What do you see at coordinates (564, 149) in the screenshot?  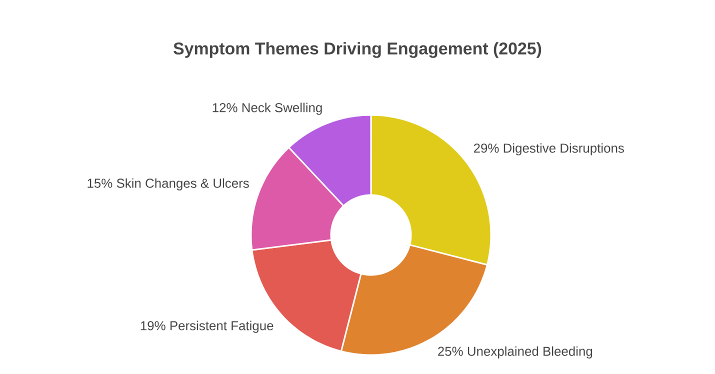 I see `slice-label: Digestive Disruptions` at bounding box center [564, 149].